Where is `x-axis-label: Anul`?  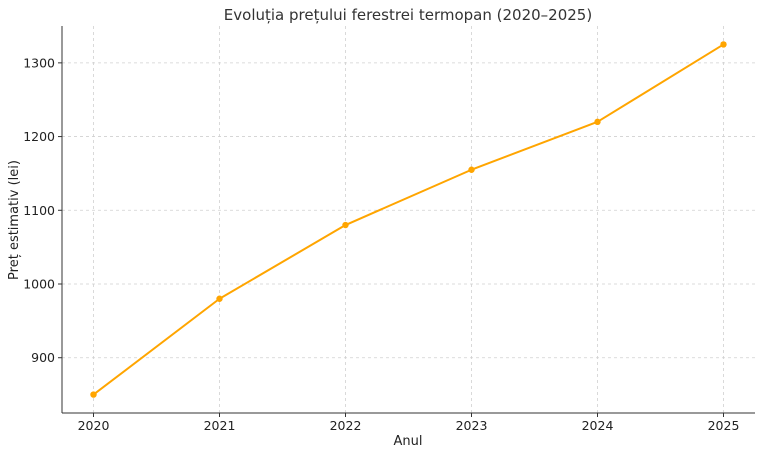
x-axis-label: Anul is located at coordinates (408, 441).